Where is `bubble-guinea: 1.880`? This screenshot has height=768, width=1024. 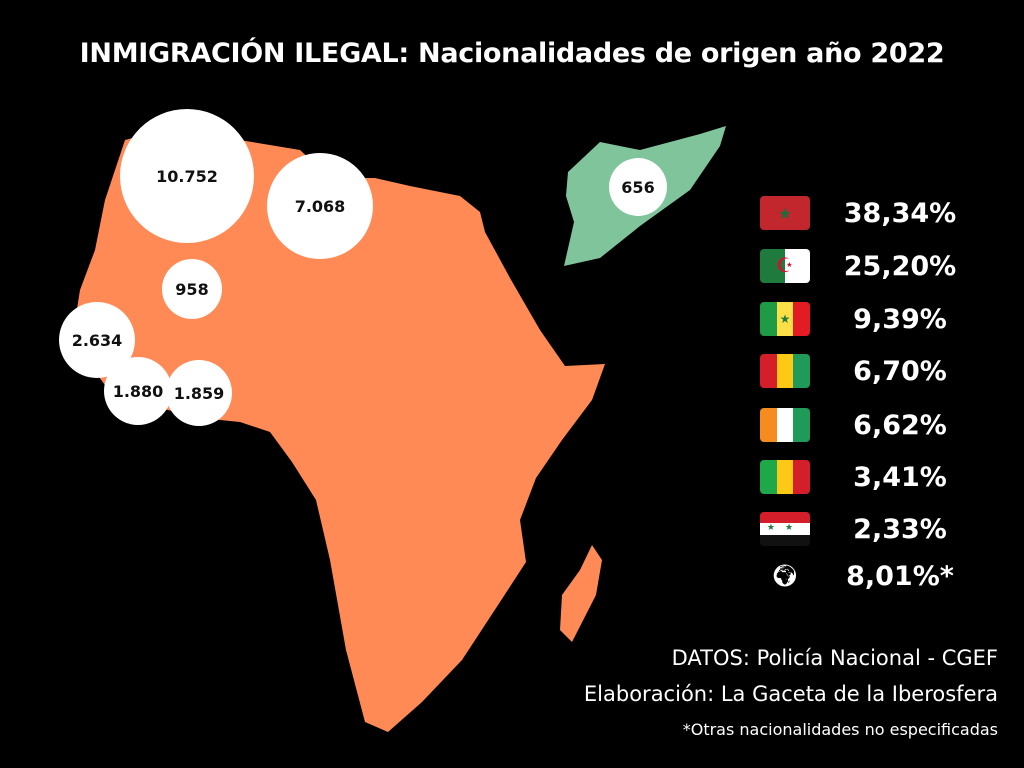
bubble-guinea: 1.880 is located at coordinates (138, 391).